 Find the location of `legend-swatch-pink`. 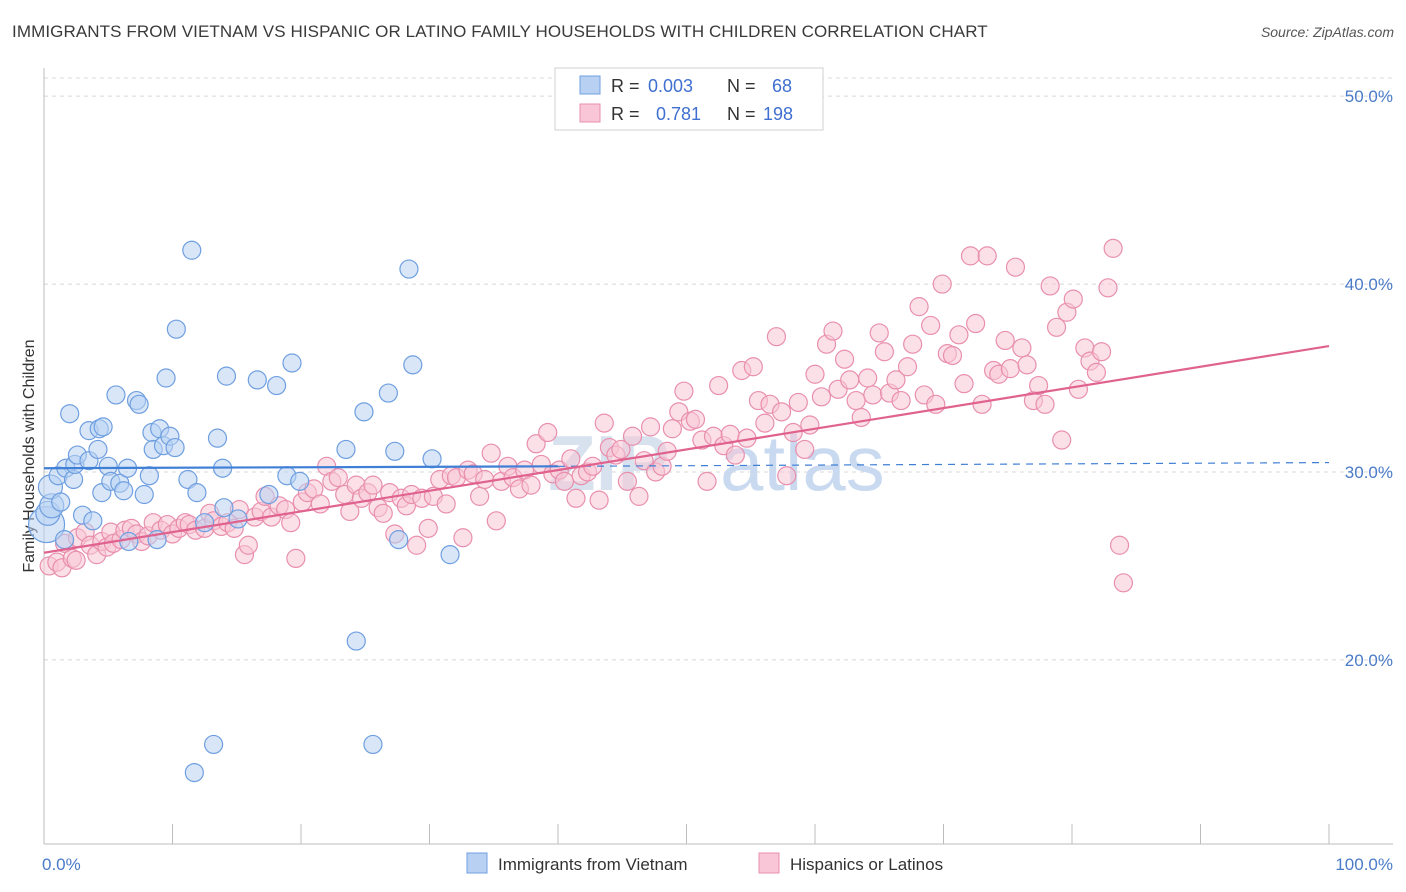

legend-swatch-pink is located at coordinates (590, 113).